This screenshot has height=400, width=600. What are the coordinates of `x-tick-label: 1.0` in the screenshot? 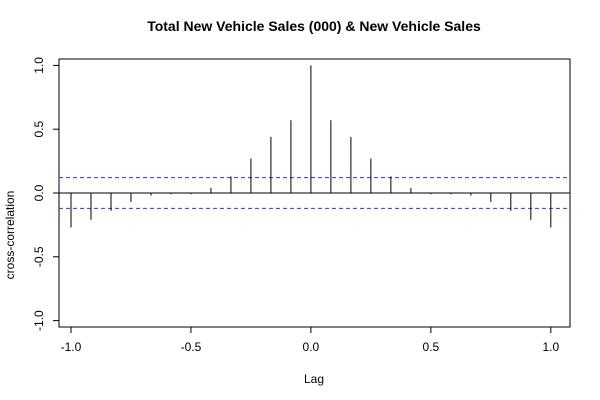 It's located at (550, 347).